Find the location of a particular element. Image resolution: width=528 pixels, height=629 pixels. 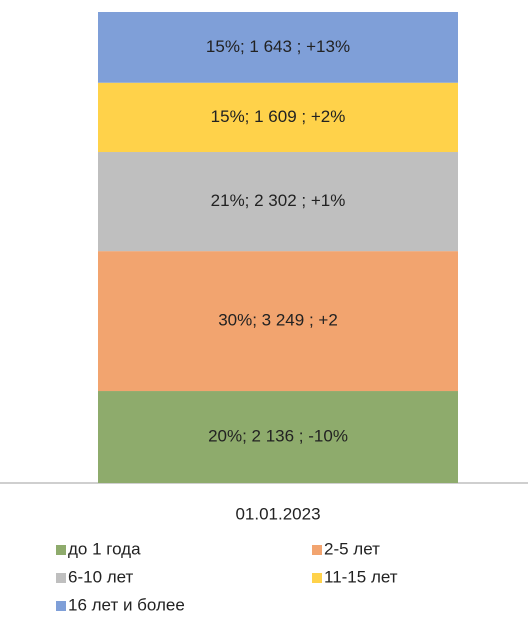

data-label: 15%; 1 643 ; +13% is located at coordinates (278, 46).